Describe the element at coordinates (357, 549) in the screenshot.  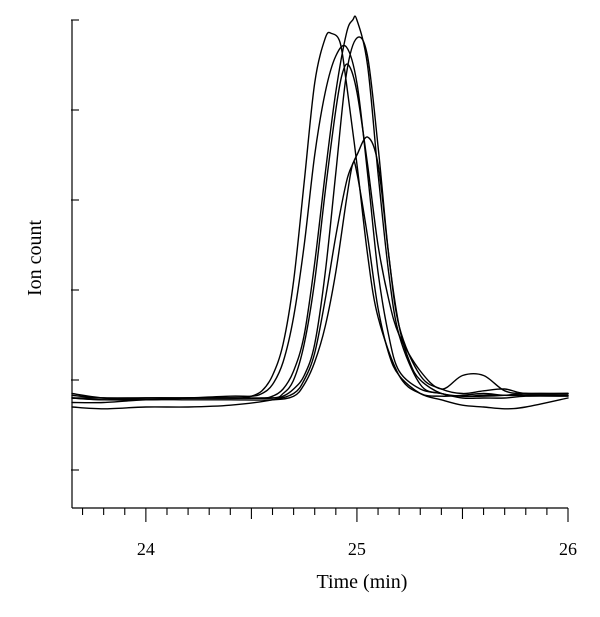
I see `x-tick-label: 25` at that location.